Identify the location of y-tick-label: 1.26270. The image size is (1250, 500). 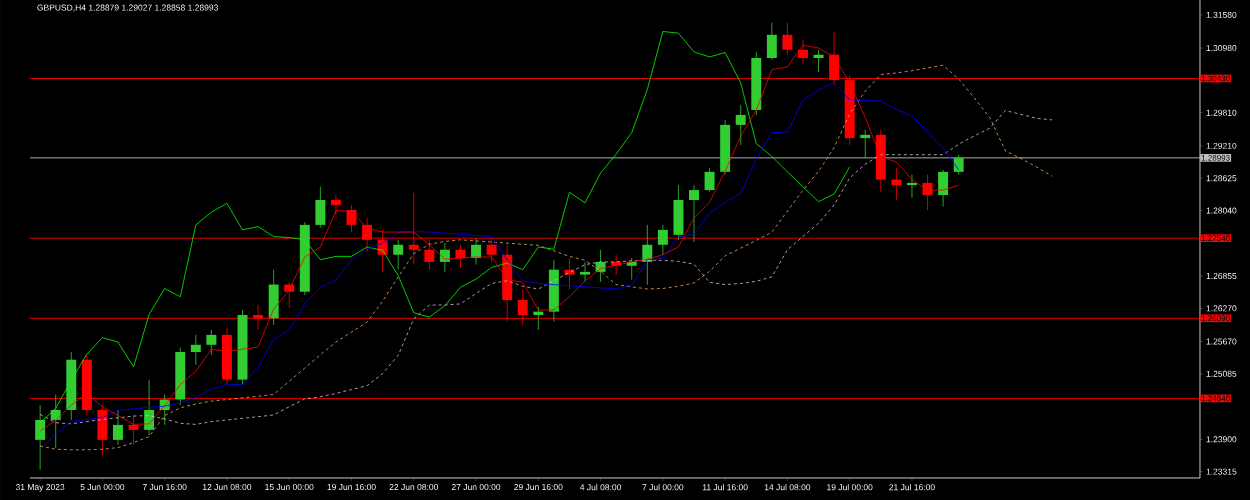
(1221, 308).